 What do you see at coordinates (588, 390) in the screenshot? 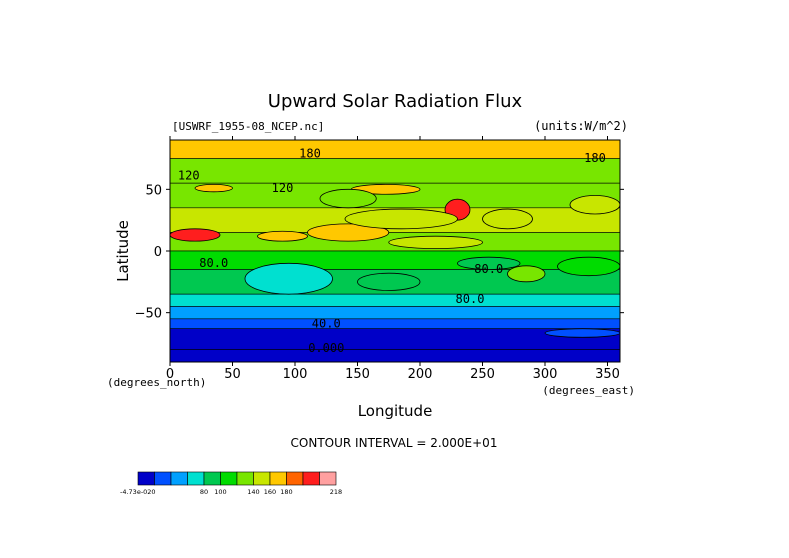
I see `x-unit-note: (degrees_east)` at bounding box center [588, 390].